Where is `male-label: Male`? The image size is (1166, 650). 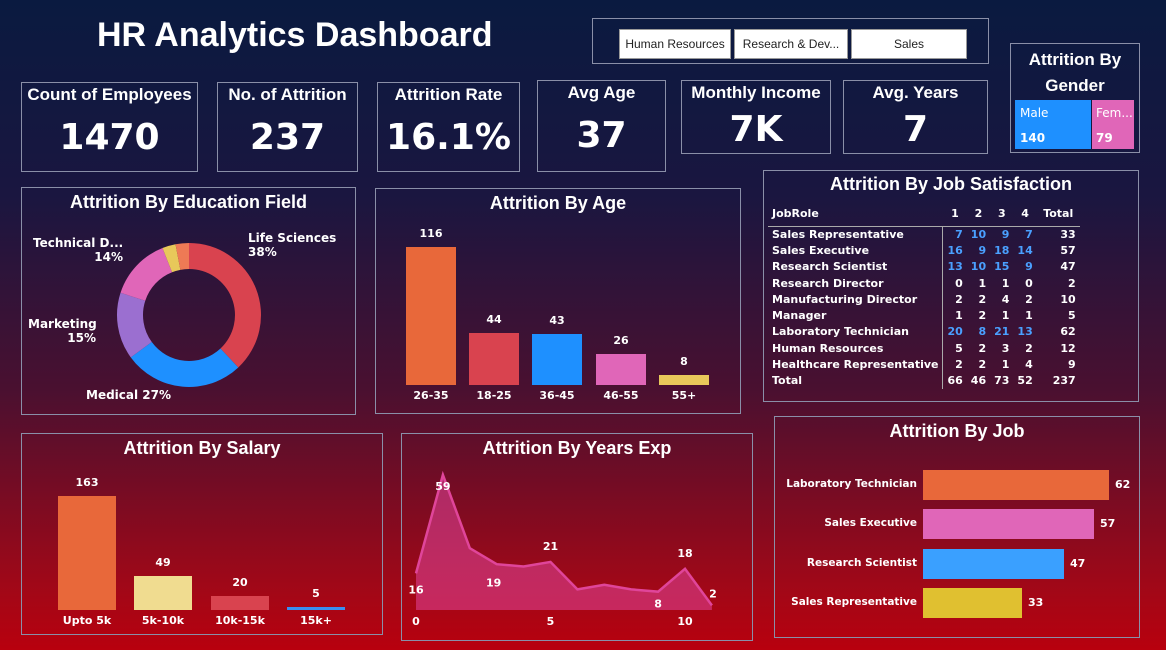
male-label: Male is located at coordinates (1034, 113).